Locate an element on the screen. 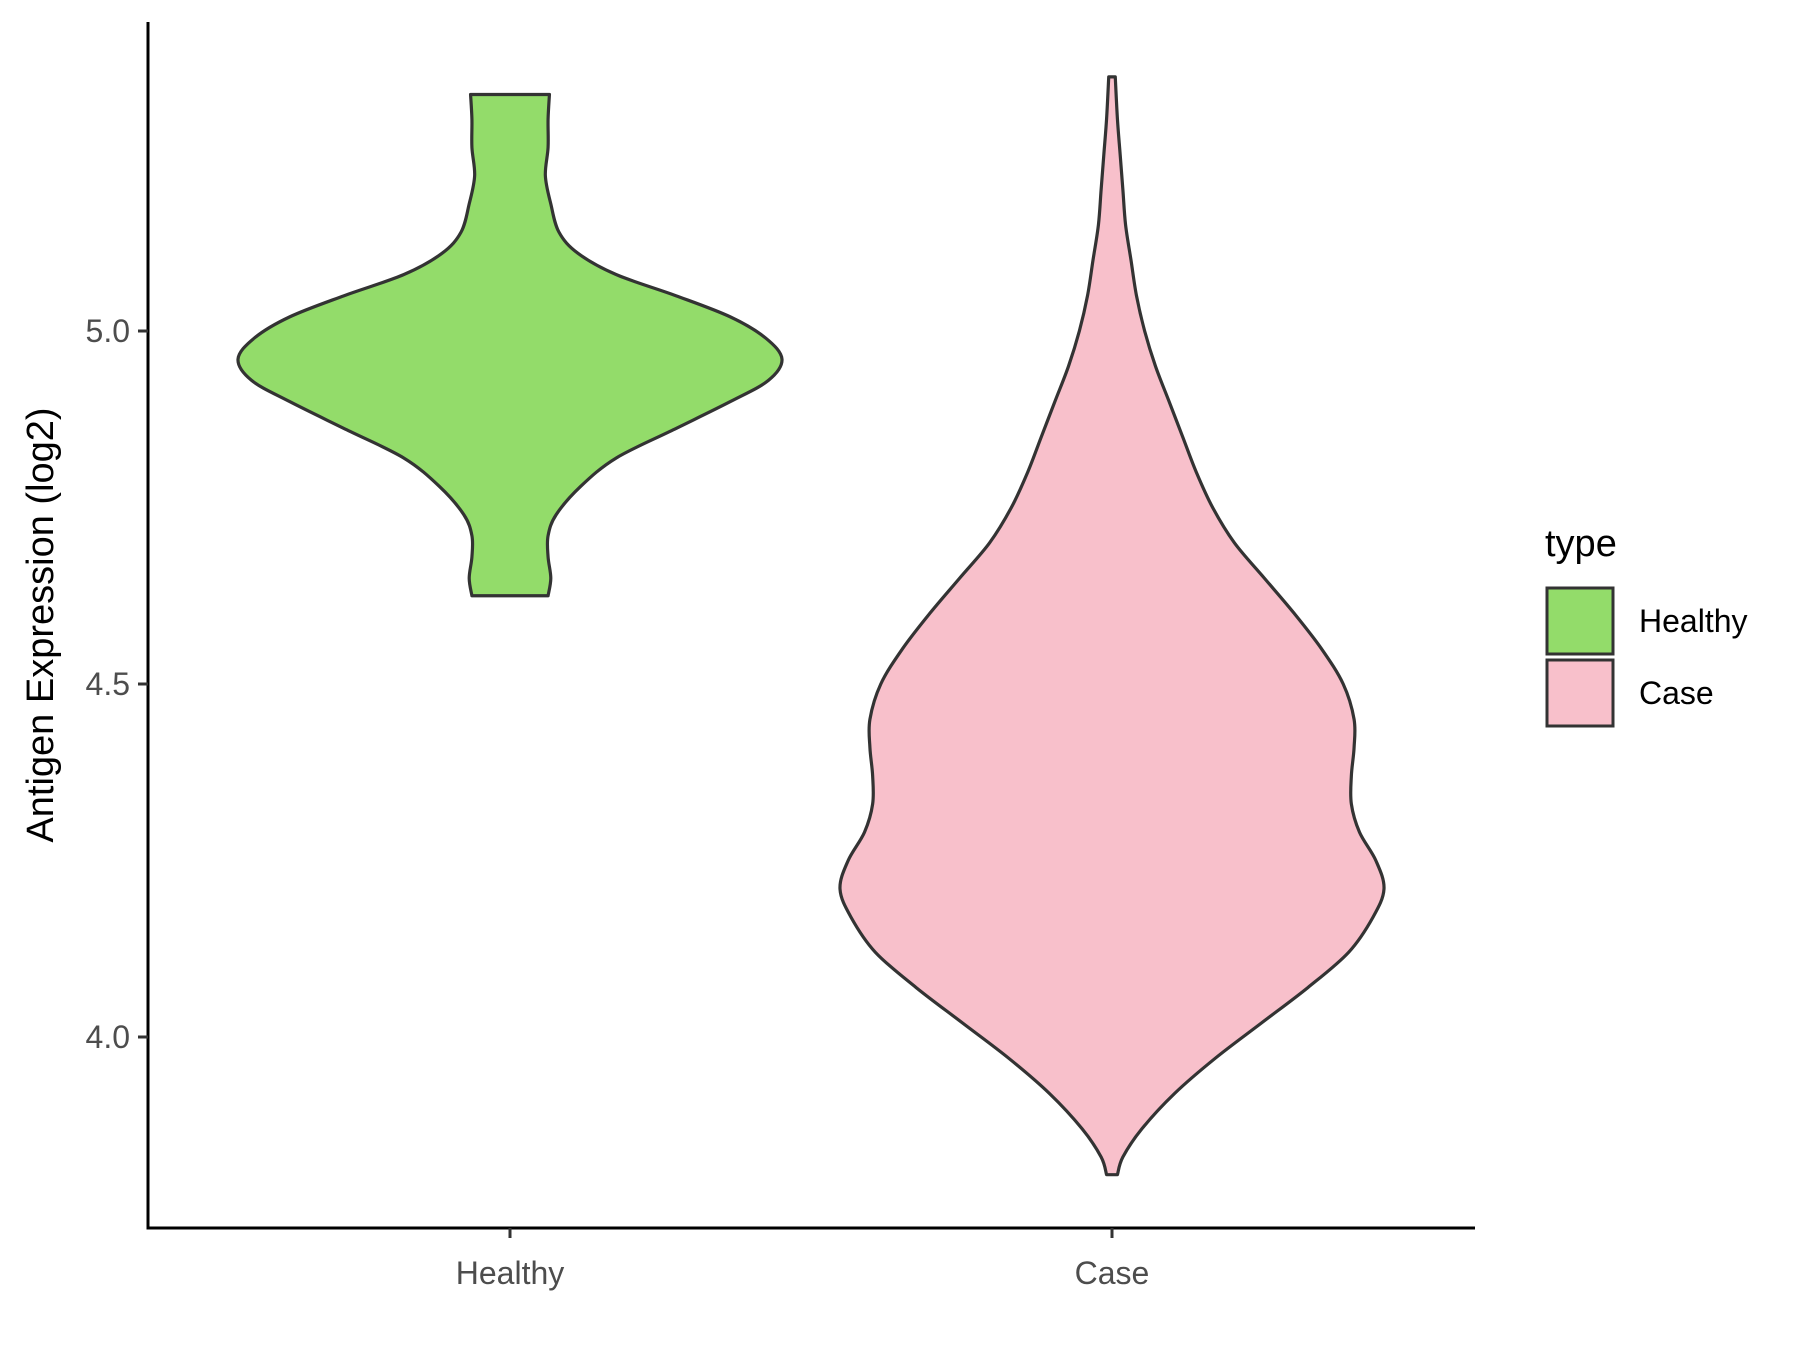  legend-key-case is located at coordinates (1580, 693).